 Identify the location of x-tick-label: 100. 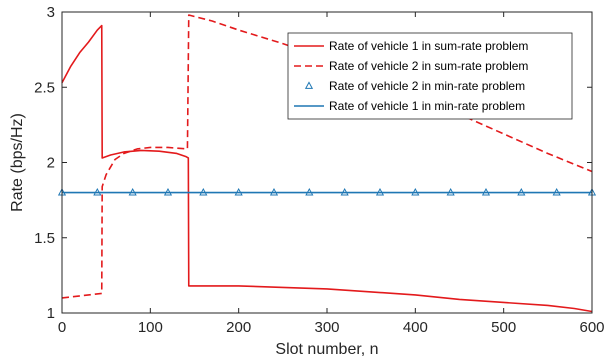
(150, 327).